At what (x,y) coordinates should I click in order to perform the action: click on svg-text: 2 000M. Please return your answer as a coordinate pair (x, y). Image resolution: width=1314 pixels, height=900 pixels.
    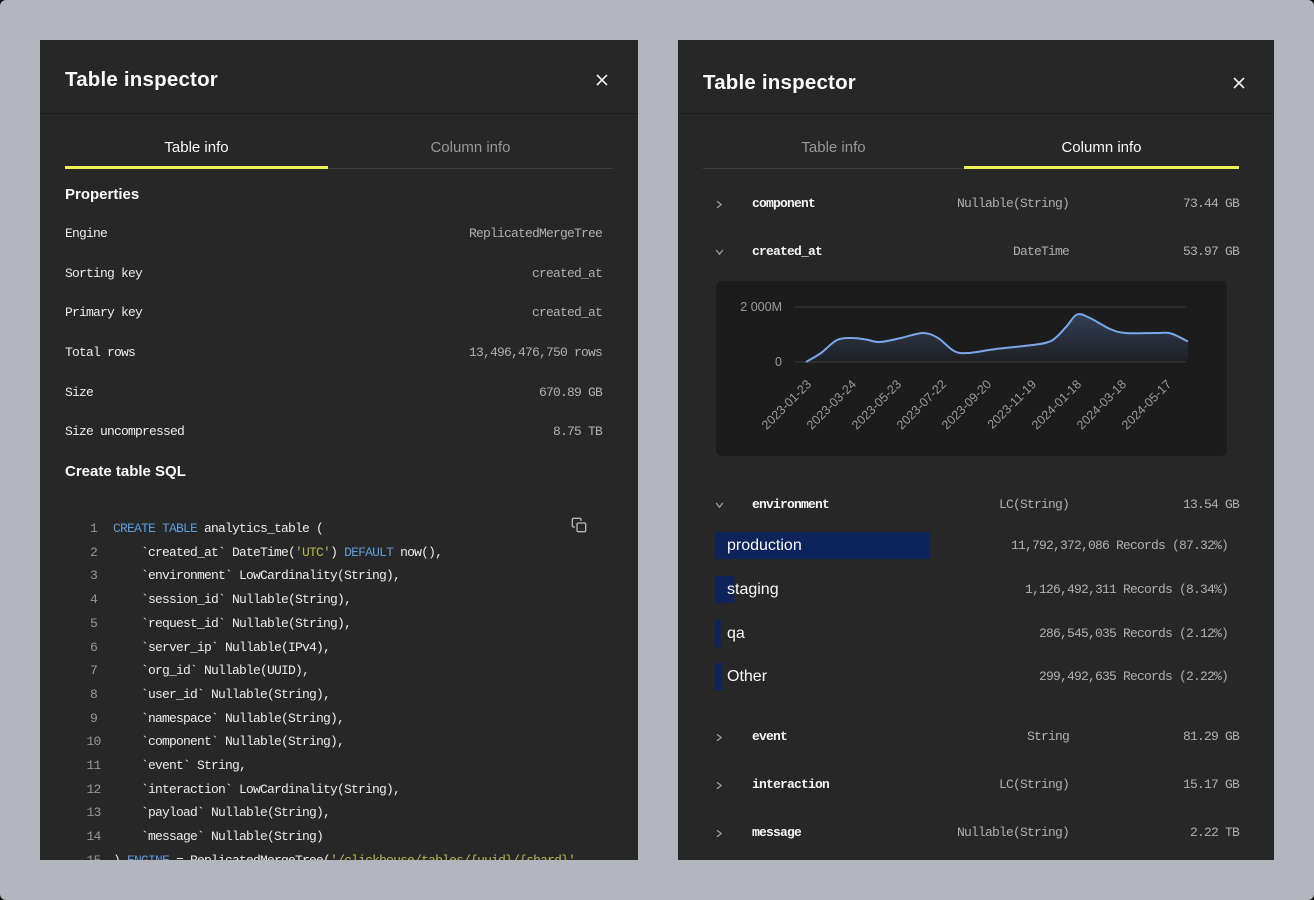
    Looking at the image, I should click on (761, 307).